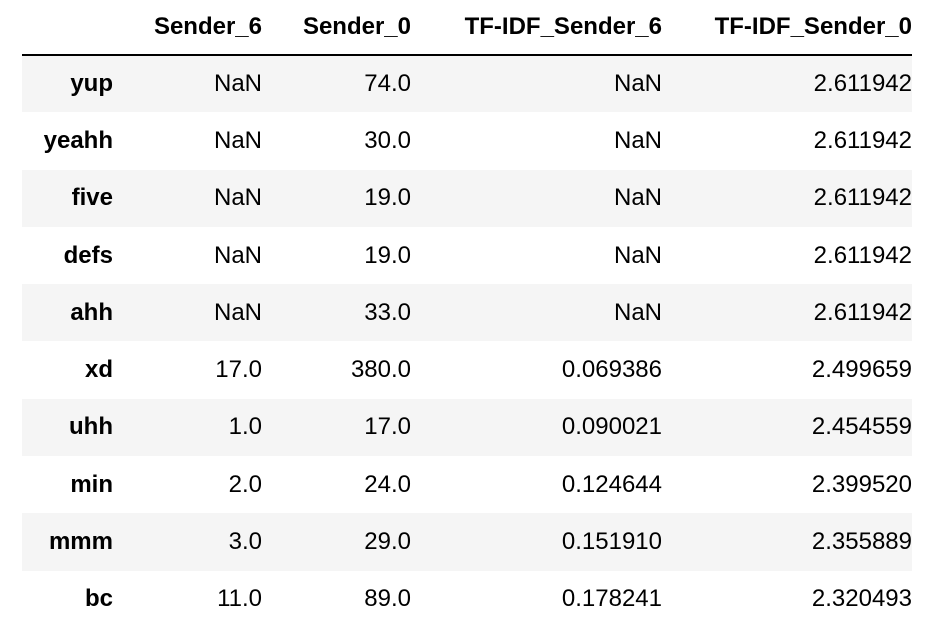 This screenshot has width=930, height=628. I want to click on table-cell: 0.178241, so click(611, 599).